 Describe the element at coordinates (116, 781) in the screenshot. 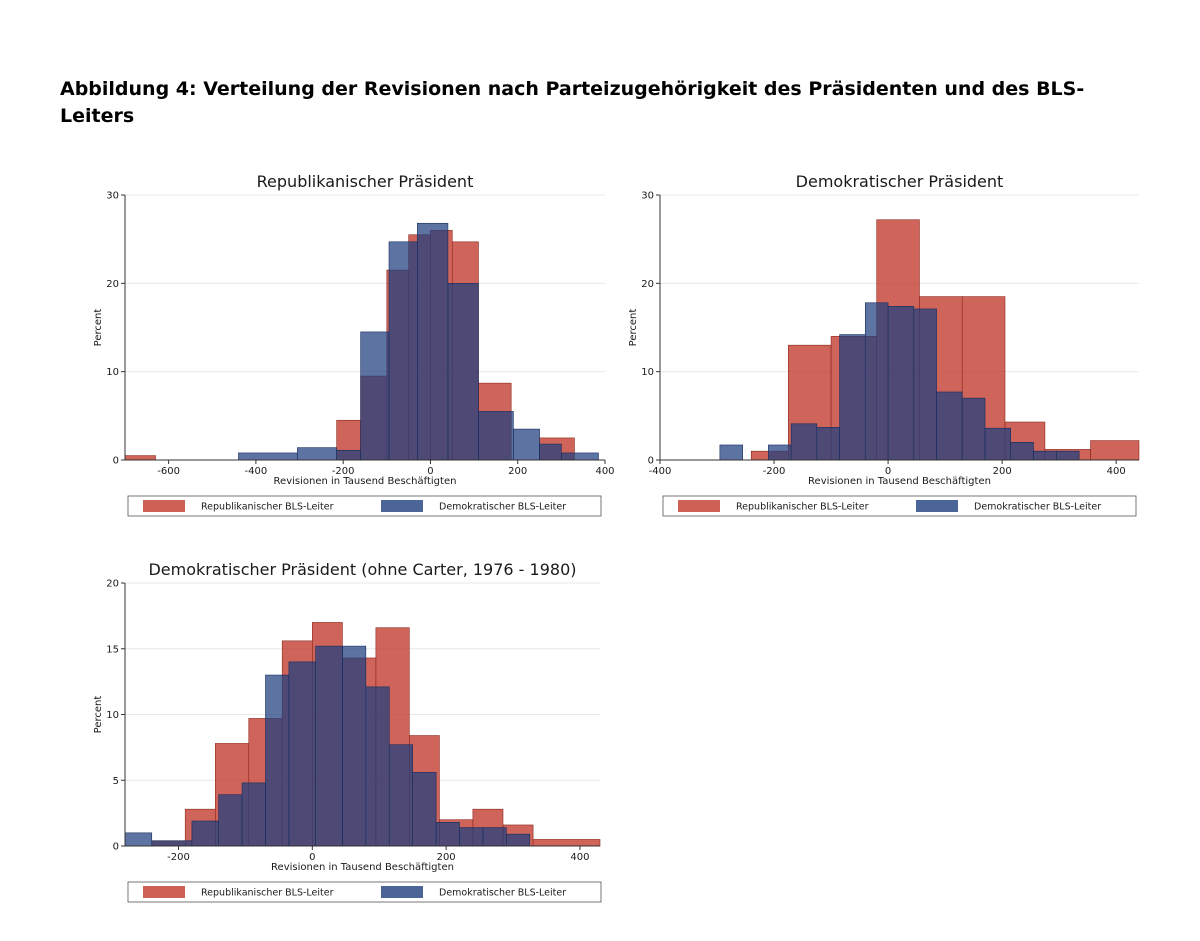

I see `y-tick-label: 5` at that location.